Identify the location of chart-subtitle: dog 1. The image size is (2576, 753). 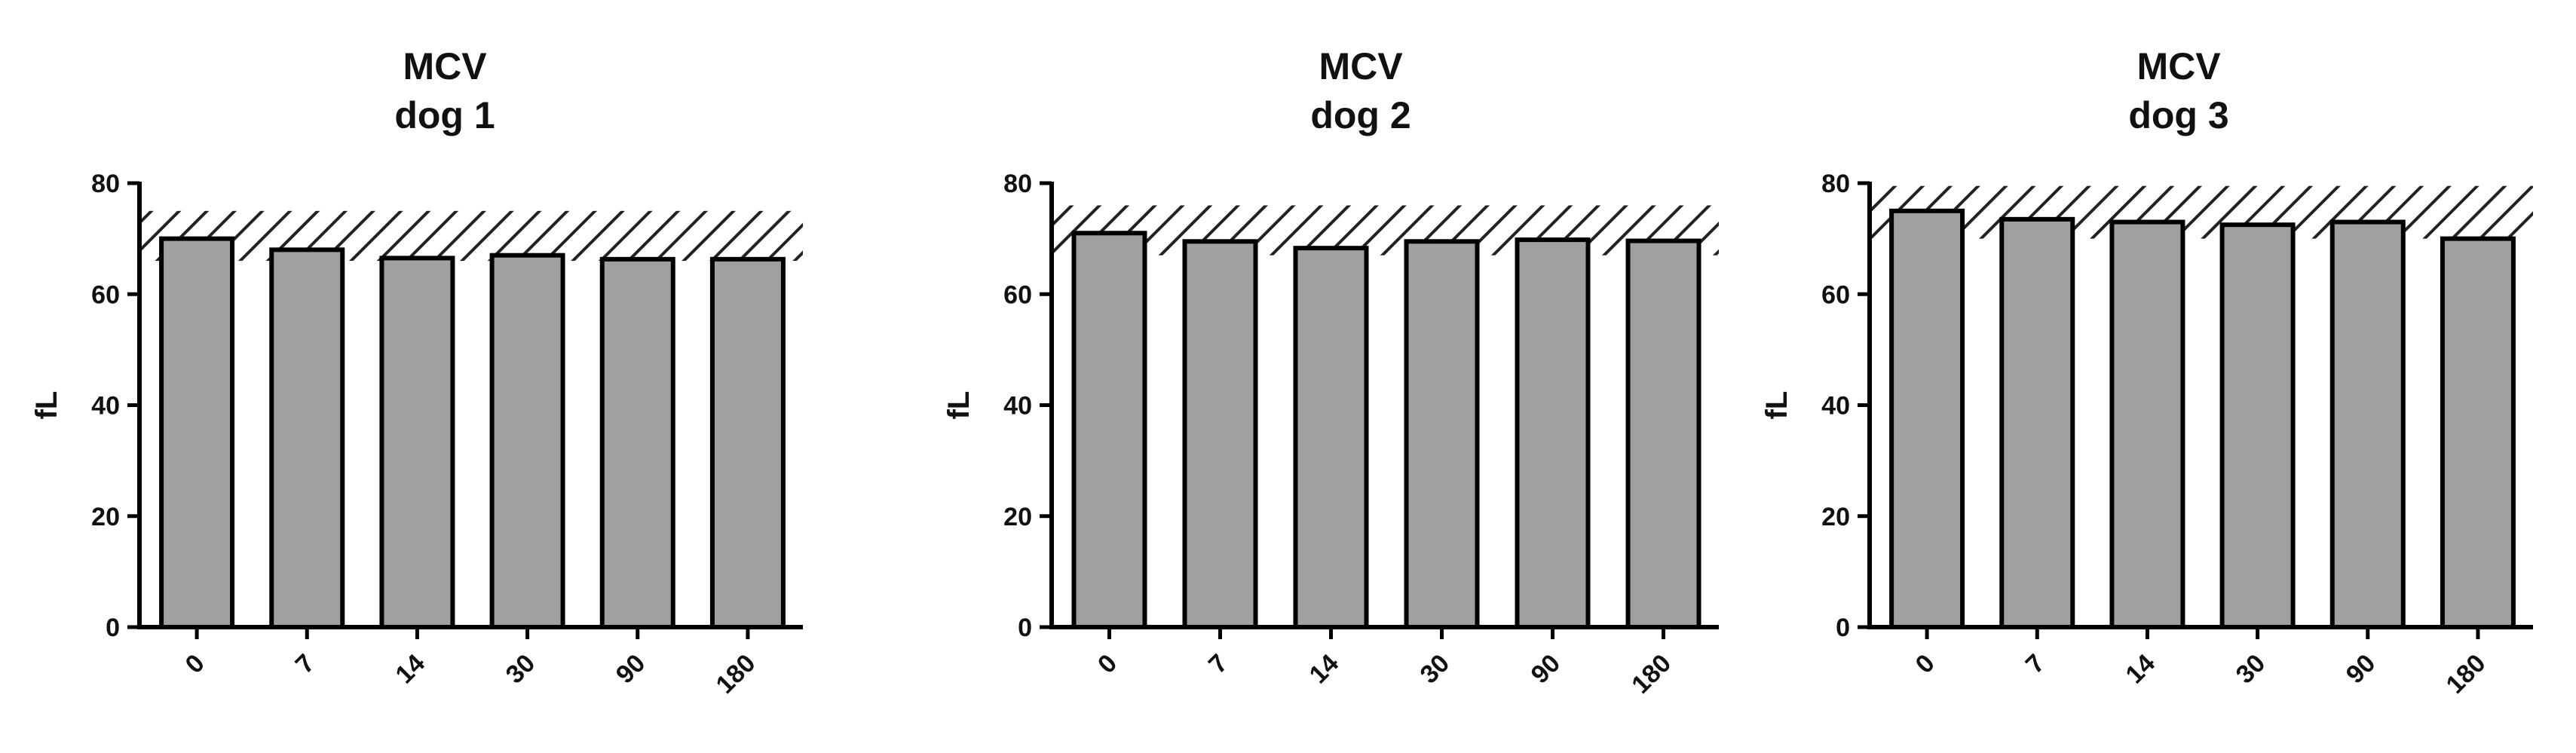
(444, 115).